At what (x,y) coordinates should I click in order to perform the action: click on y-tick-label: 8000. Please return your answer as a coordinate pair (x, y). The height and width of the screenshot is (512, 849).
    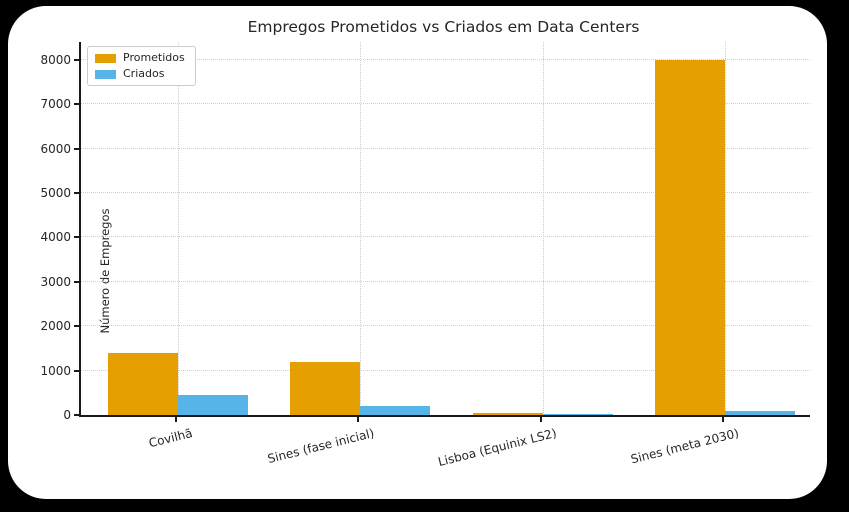
    Looking at the image, I should click on (55, 59).